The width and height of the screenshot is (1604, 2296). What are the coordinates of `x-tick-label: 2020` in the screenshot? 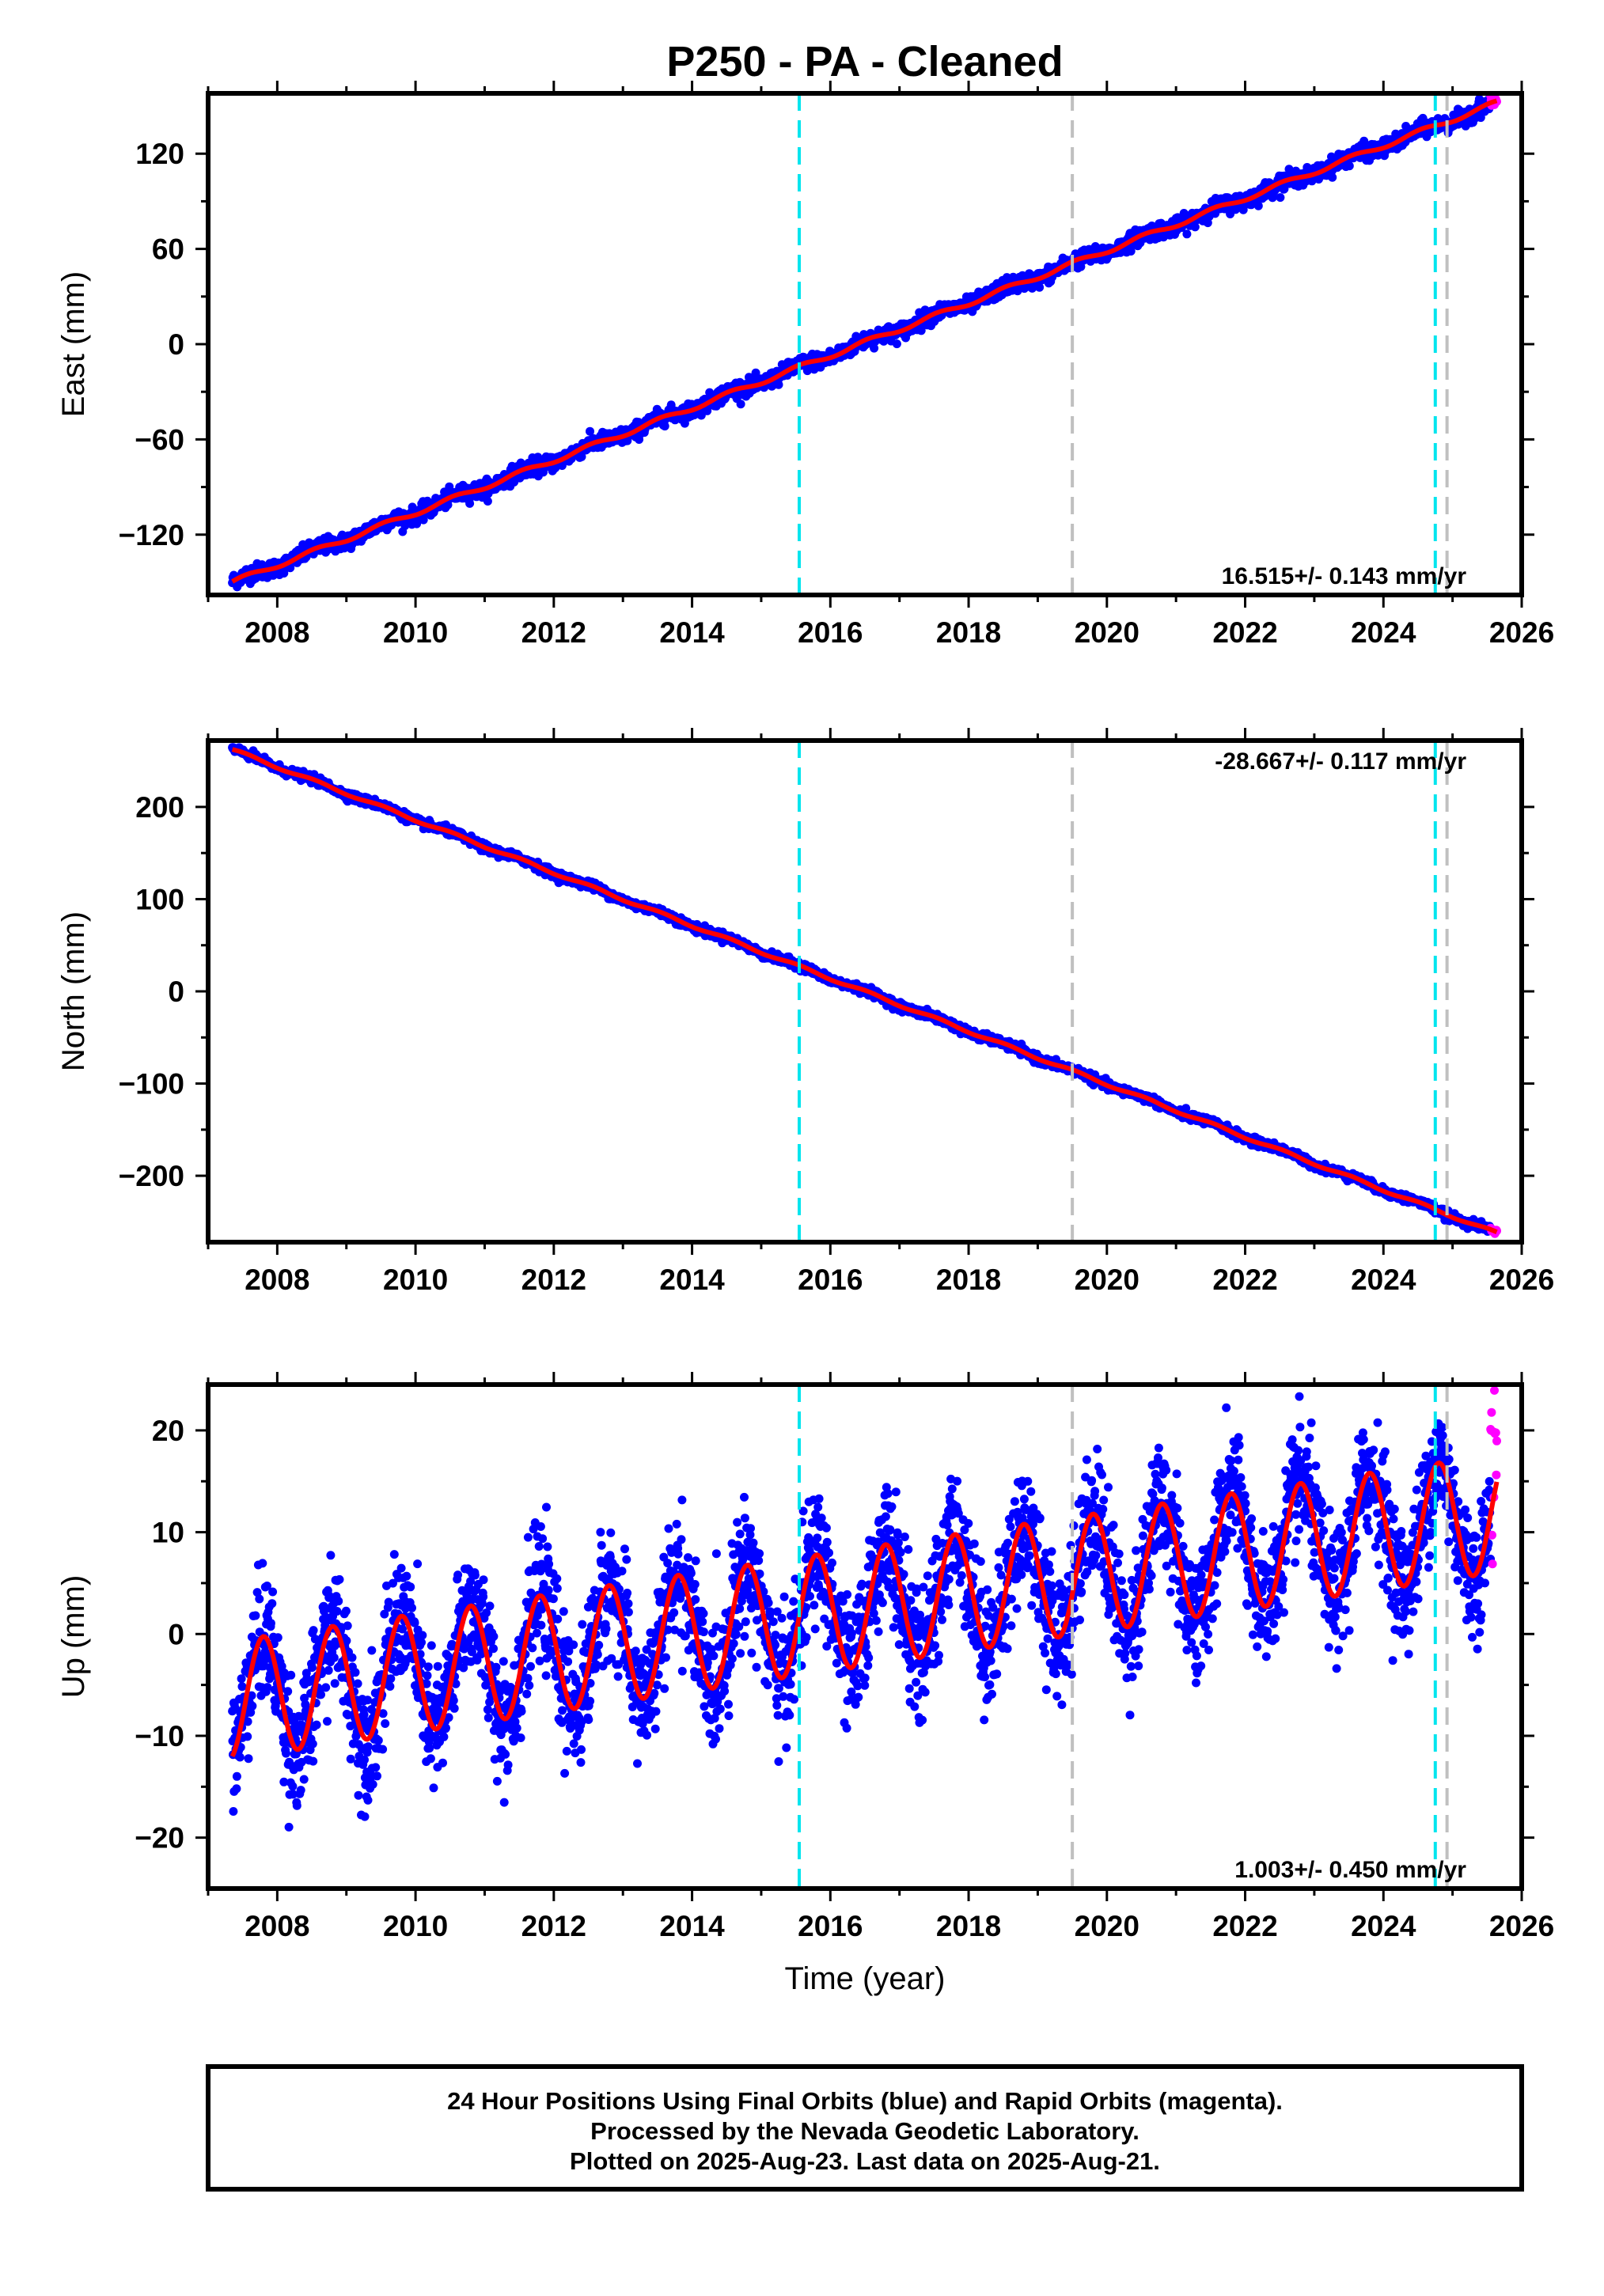 It's located at (1107, 632).